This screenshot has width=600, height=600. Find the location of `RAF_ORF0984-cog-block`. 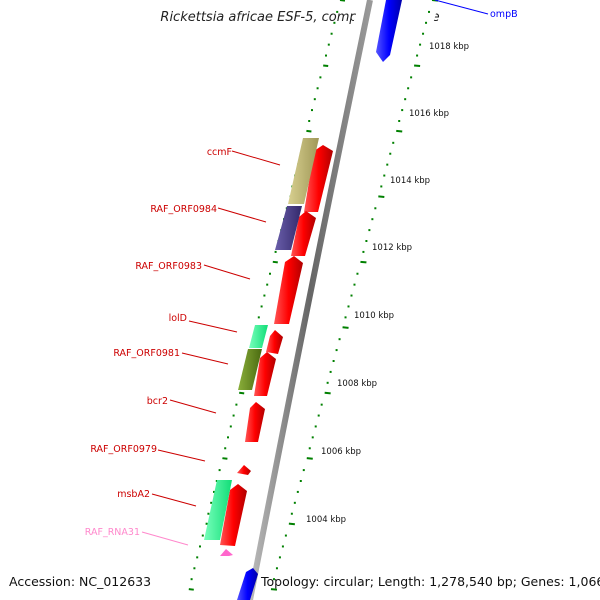

RAF_ORF0984-cog-block is located at coordinates (288, 228).